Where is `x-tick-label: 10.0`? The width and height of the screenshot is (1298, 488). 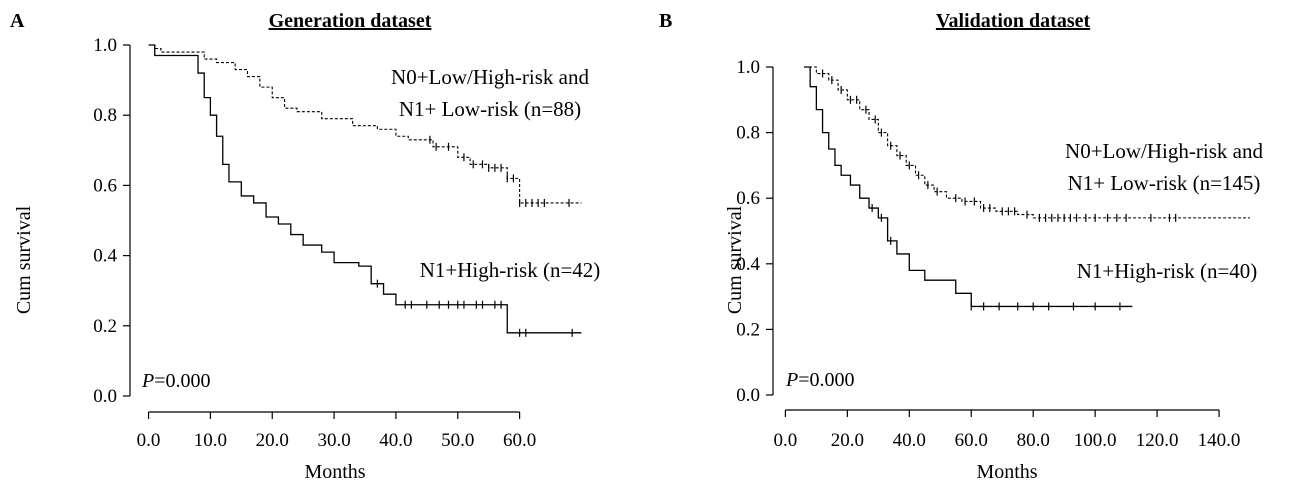 x-tick-label: 10.0 is located at coordinates (210, 440).